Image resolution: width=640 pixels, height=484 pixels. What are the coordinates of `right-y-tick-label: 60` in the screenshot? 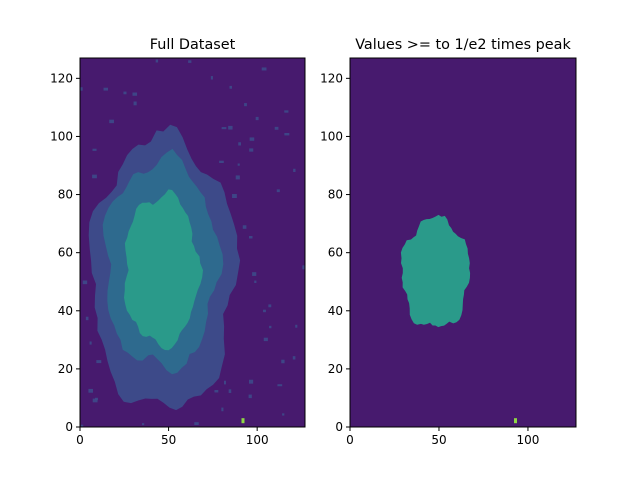 It's located at (335, 253).